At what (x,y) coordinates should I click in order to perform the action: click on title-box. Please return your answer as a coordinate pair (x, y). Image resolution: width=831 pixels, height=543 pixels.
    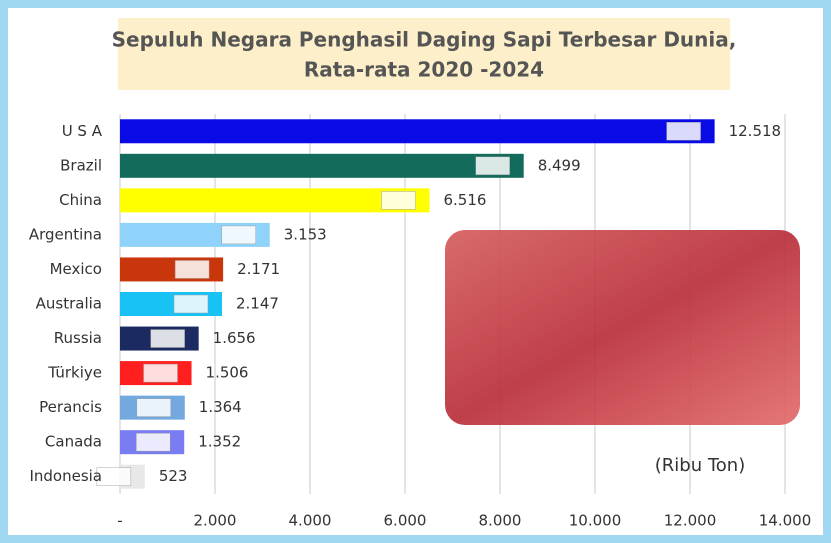
    Looking at the image, I should click on (424, 54).